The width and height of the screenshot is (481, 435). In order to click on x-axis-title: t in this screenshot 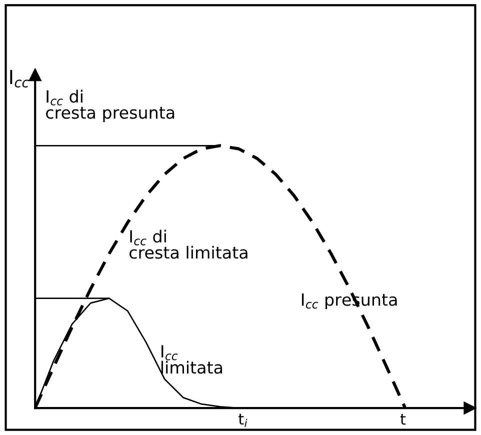, I will do `click(403, 419)`.